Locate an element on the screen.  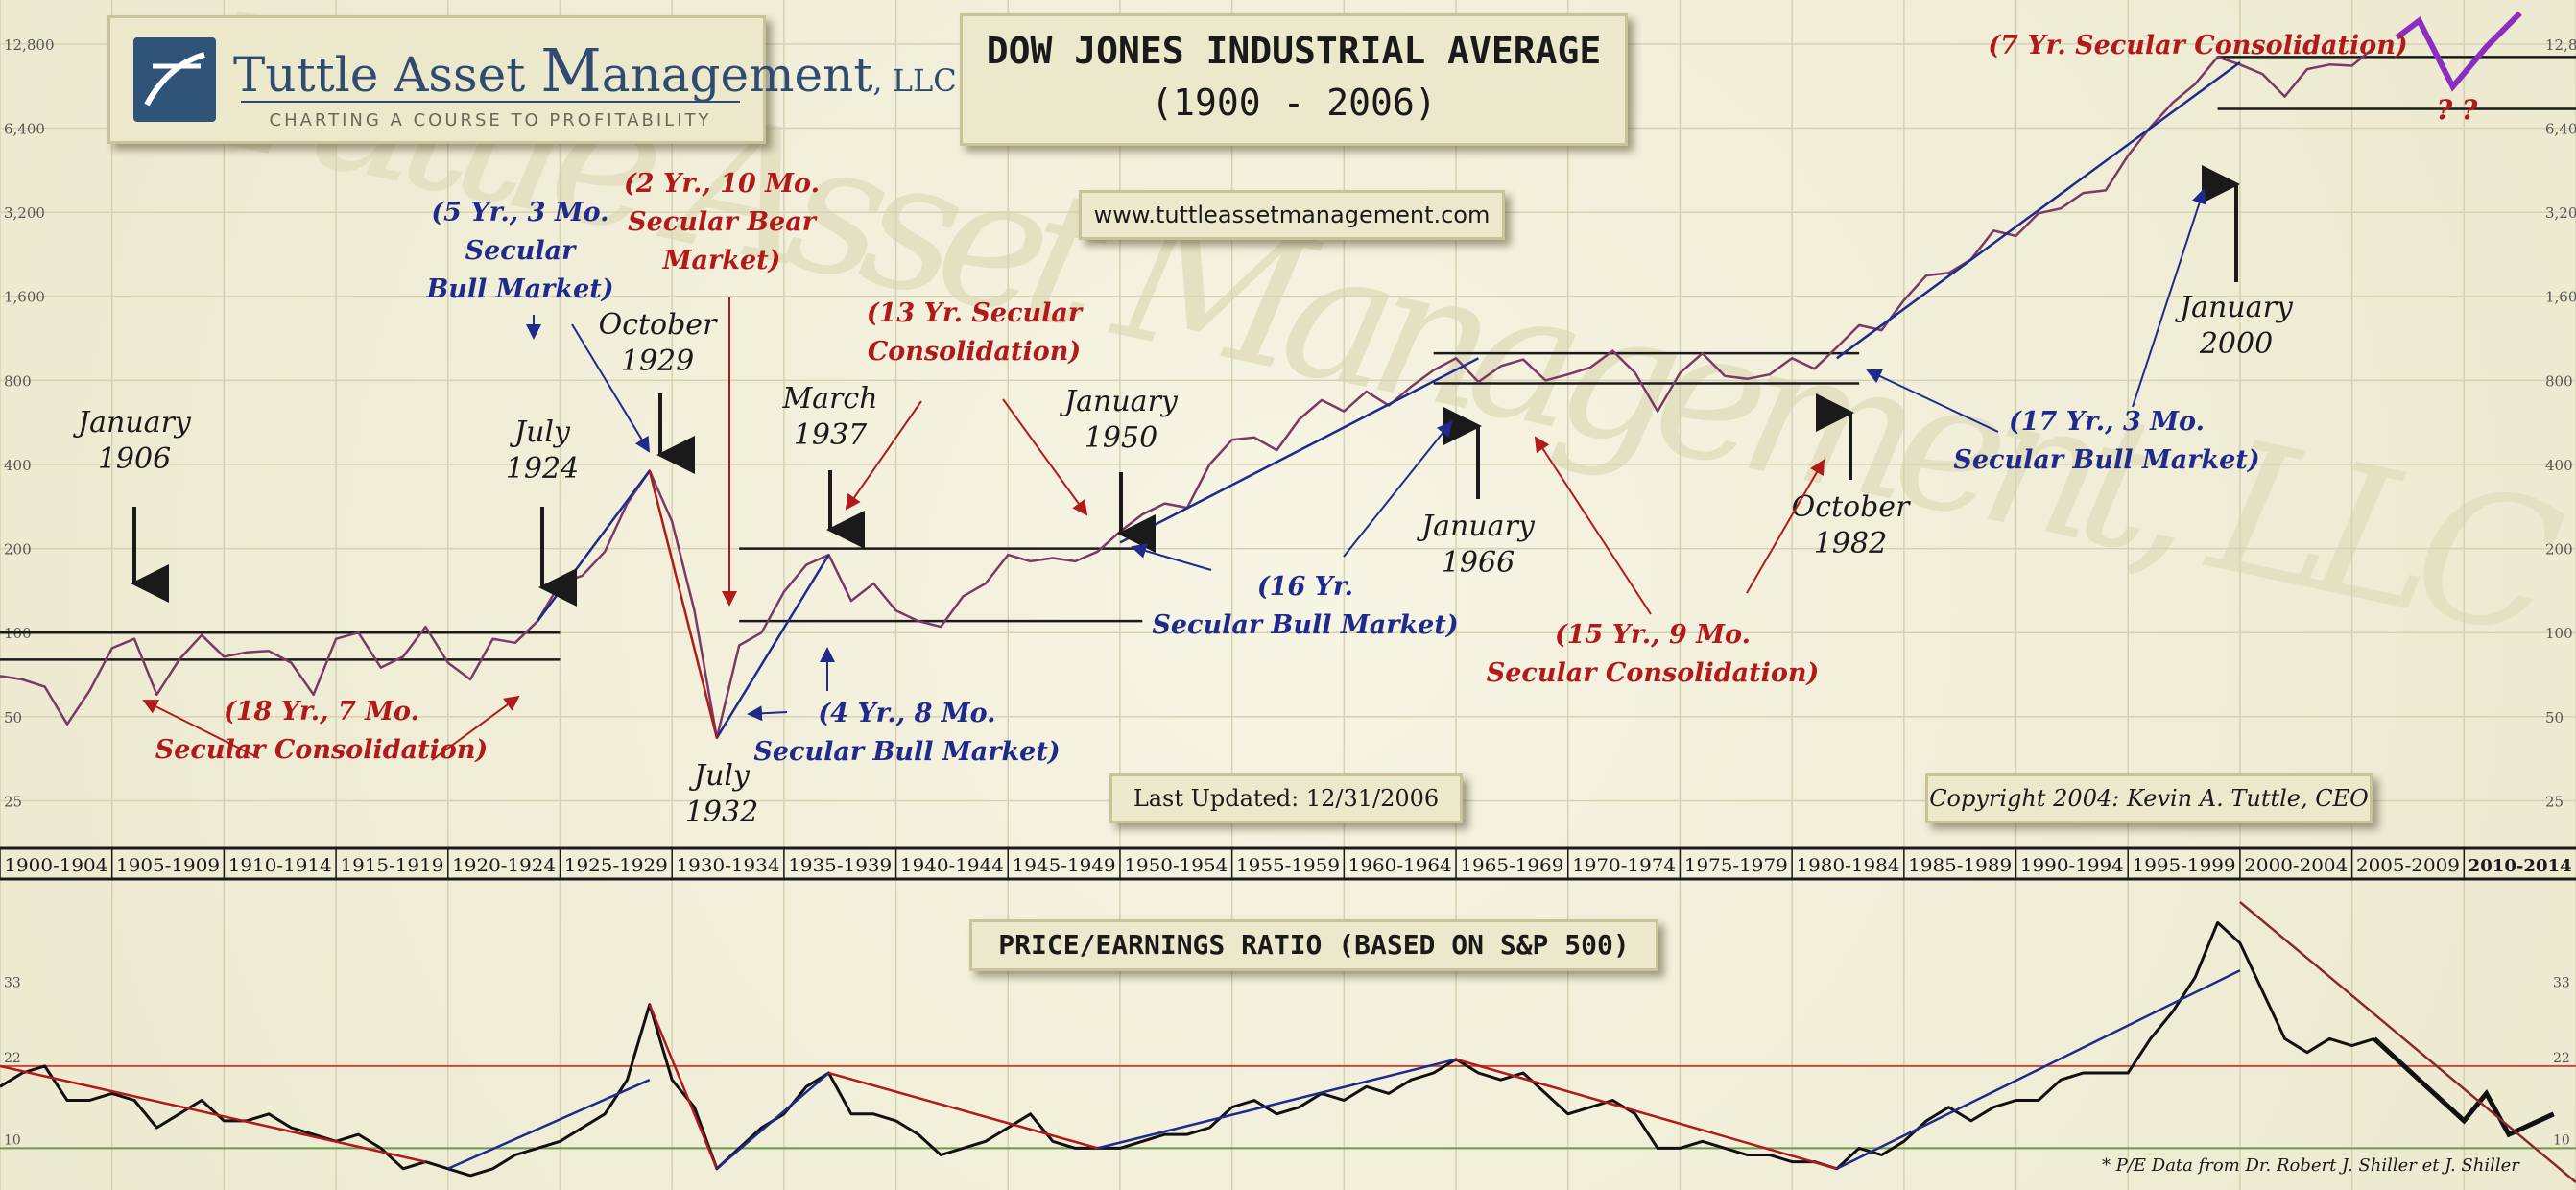
annotation-line: Secular is located at coordinates (521, 251).